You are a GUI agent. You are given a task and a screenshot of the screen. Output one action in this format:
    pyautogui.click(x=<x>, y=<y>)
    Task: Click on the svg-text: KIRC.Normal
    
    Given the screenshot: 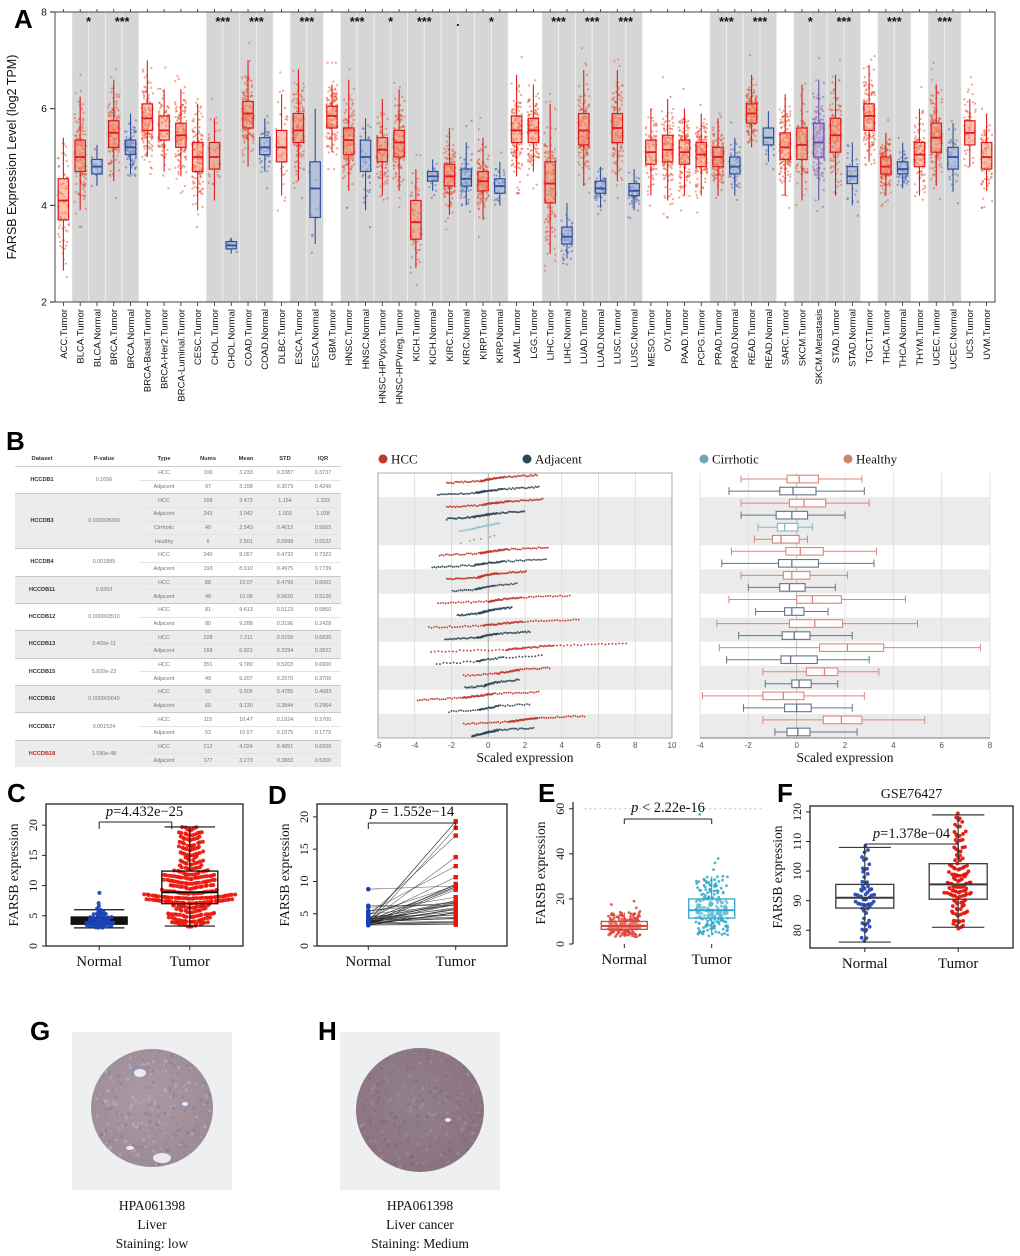 What is the action you would take?
    pyautogui.click(x=467, y=337)
    